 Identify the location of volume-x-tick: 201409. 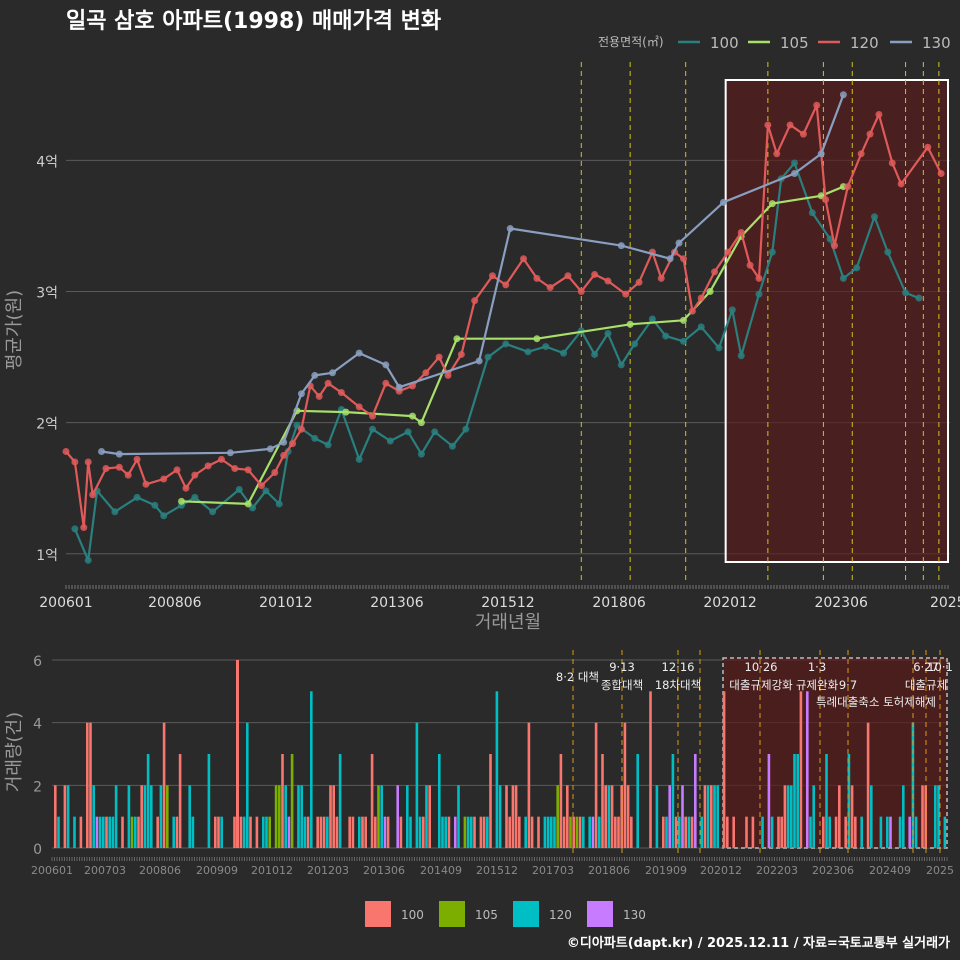
(441, 870).